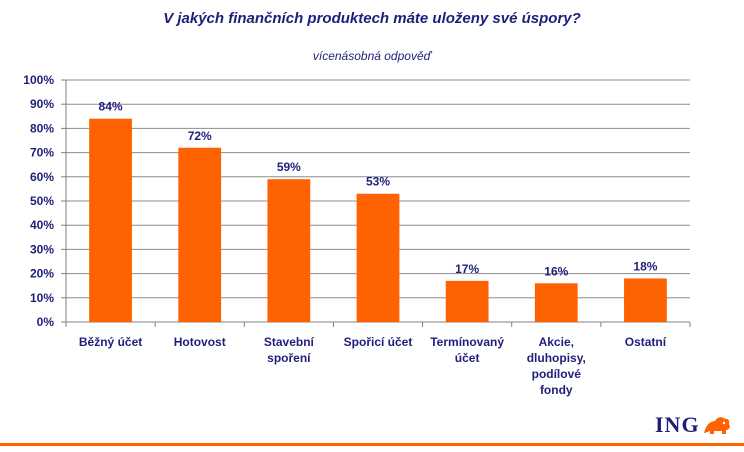  Describe the element at coordinates (372, 56) in the screenshot. I see `chart-subtitle: vícenásobná odpověď` at that location.